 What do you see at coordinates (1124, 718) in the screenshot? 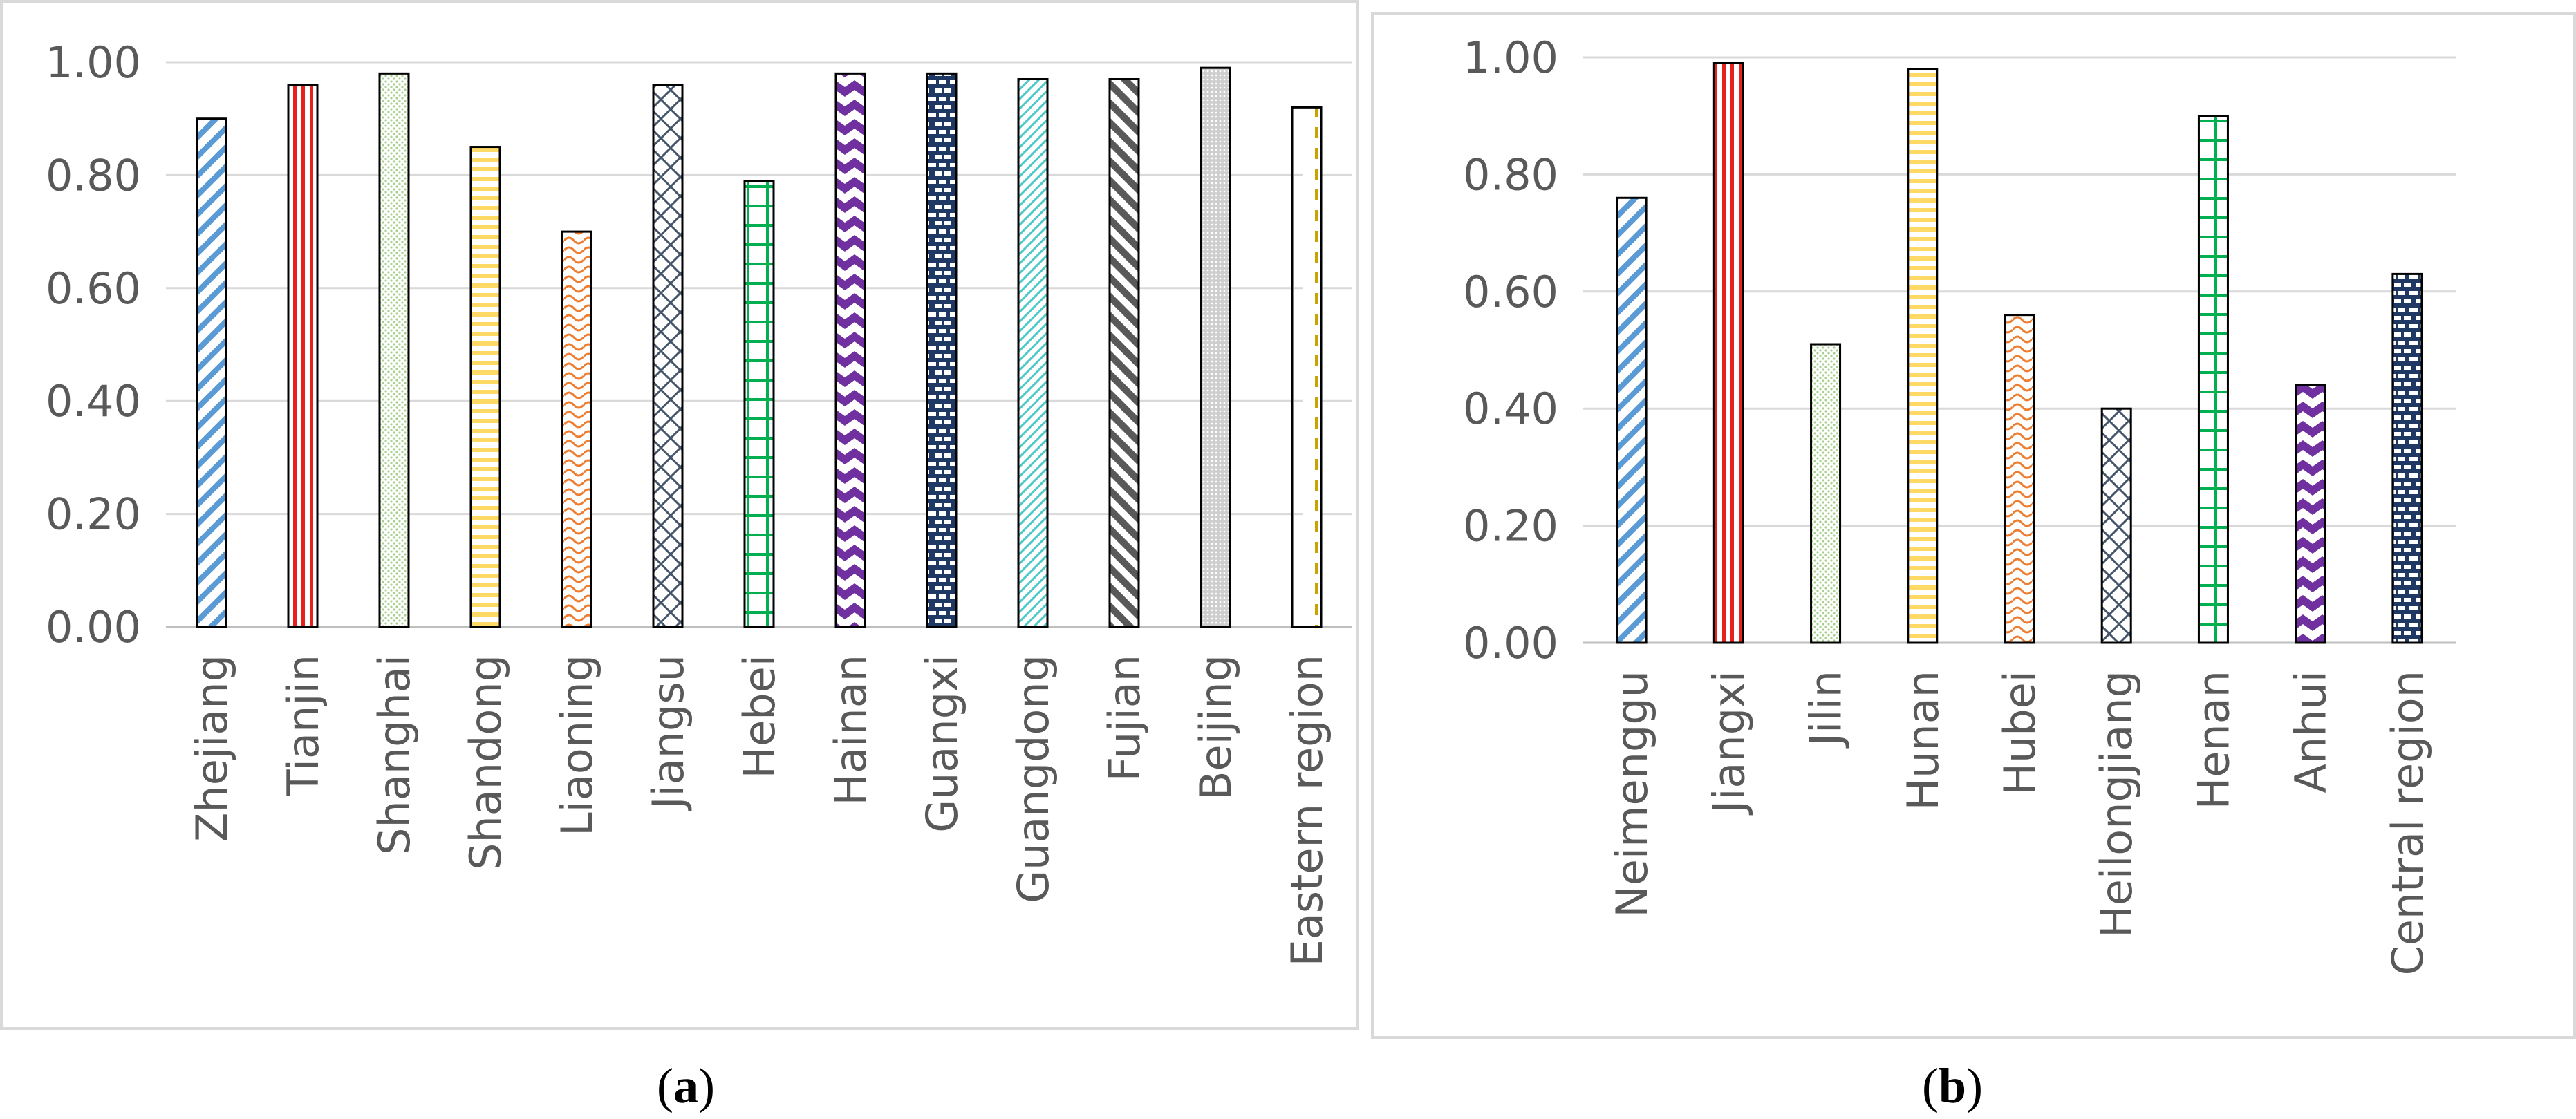
I see `x-tick-label: Fujian` at bounding box center [1124, 718].